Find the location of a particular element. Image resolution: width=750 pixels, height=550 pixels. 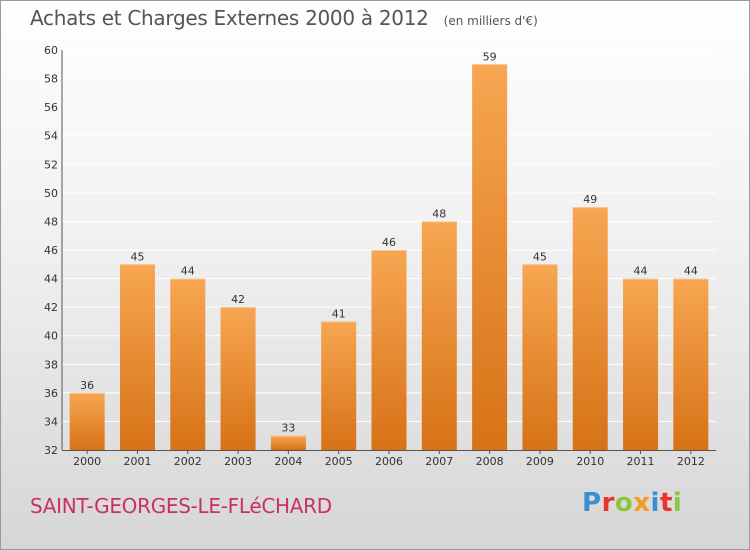

x-tick-label: 2005 is located at coordinates (339, 461).